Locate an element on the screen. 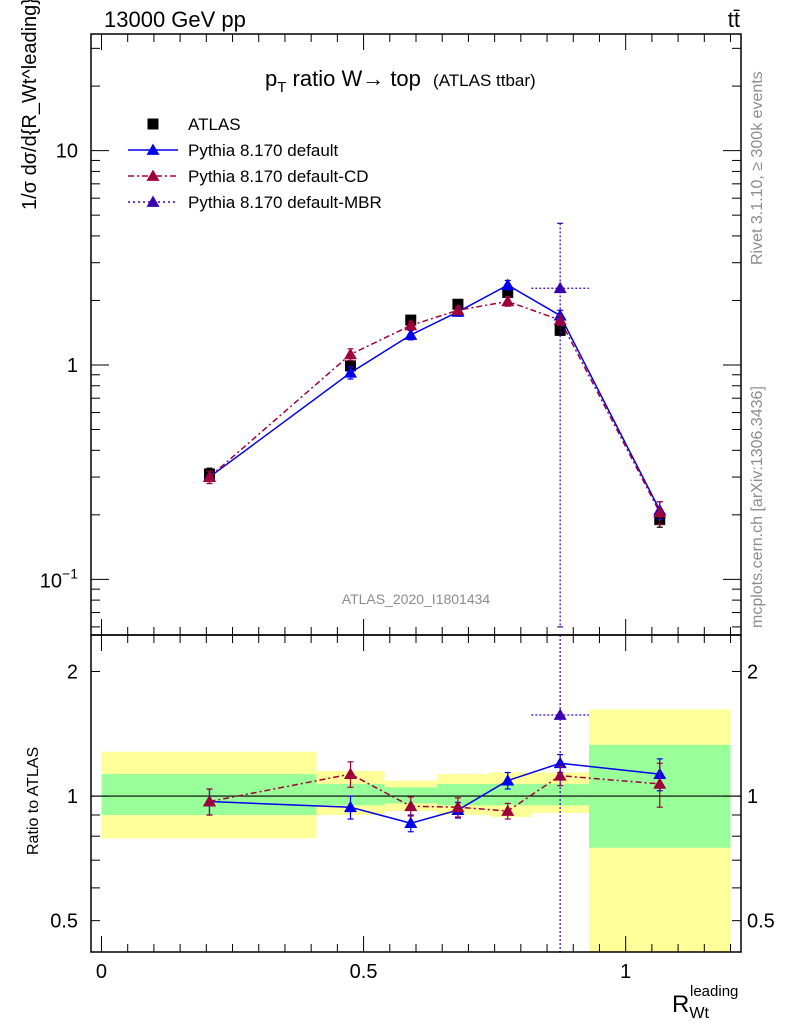 This screenshot has width=786, height=1024. legend-label-1: Pythia 8.170 default is located at coordinates (263, 150).